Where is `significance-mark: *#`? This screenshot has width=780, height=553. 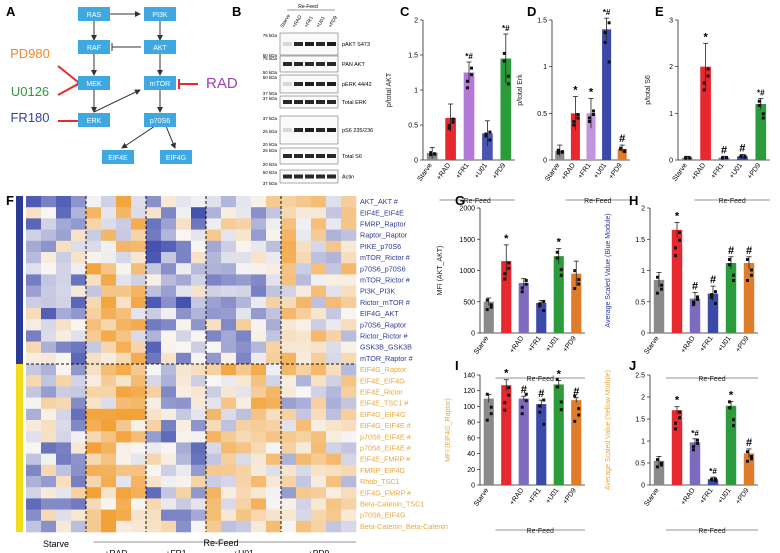
significance-mark: *# is located at coordinates (695, 433).